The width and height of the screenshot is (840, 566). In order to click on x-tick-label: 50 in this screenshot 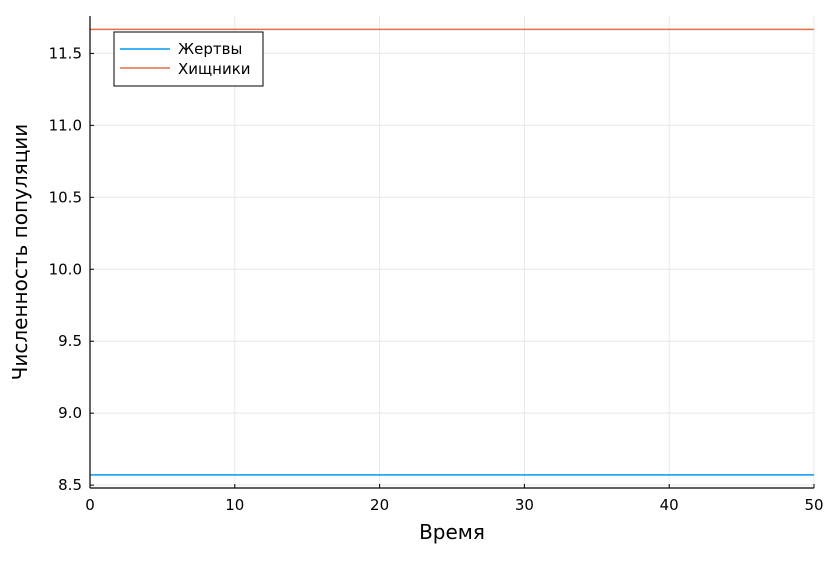, I will do `click(813, 505)`.